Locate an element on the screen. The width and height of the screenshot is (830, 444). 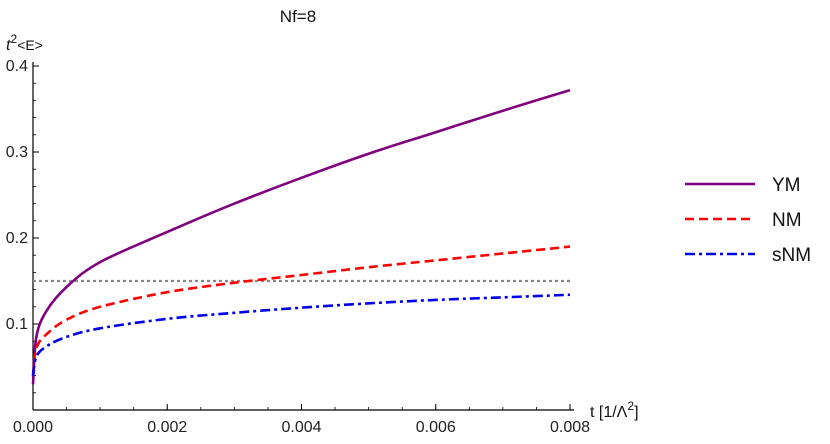
x-axis-label-main: t [1/Λ is located at coordinates (609, 412).